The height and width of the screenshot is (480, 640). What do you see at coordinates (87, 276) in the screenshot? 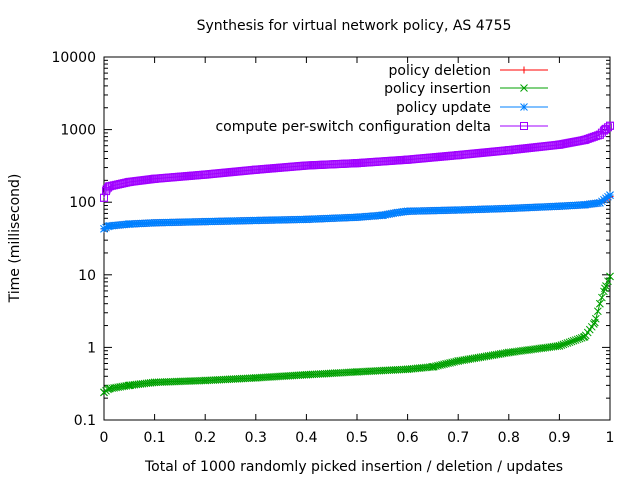
I see `y-tick-label: 10` at bounding box center [87, 276].